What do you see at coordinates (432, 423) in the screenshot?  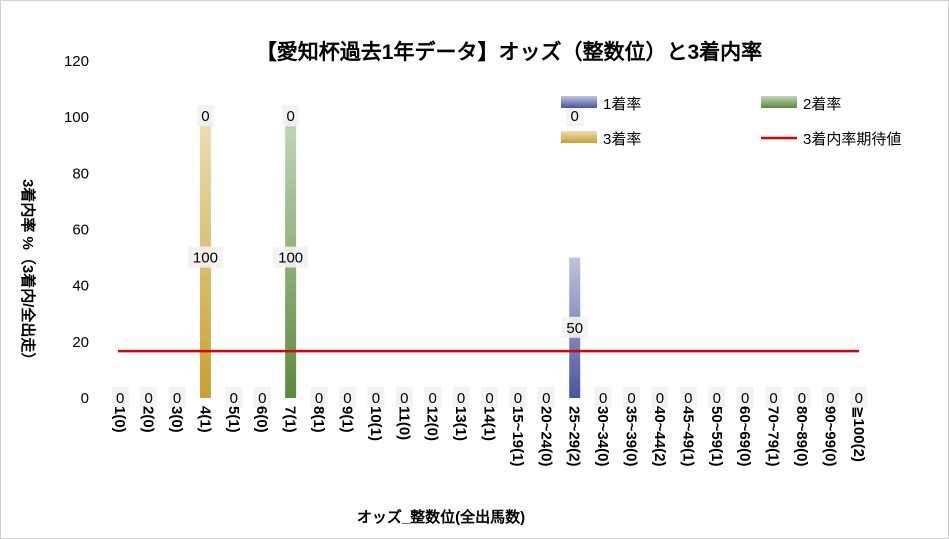 I see `x-tick-label: 12(0)` at bounding box center [432, 423].